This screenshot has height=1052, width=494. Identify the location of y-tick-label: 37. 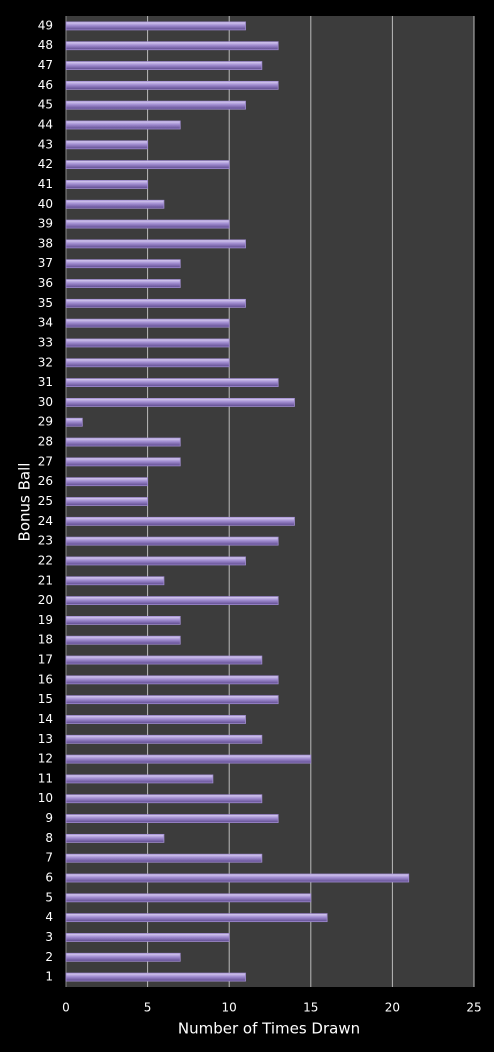
(45, 263).